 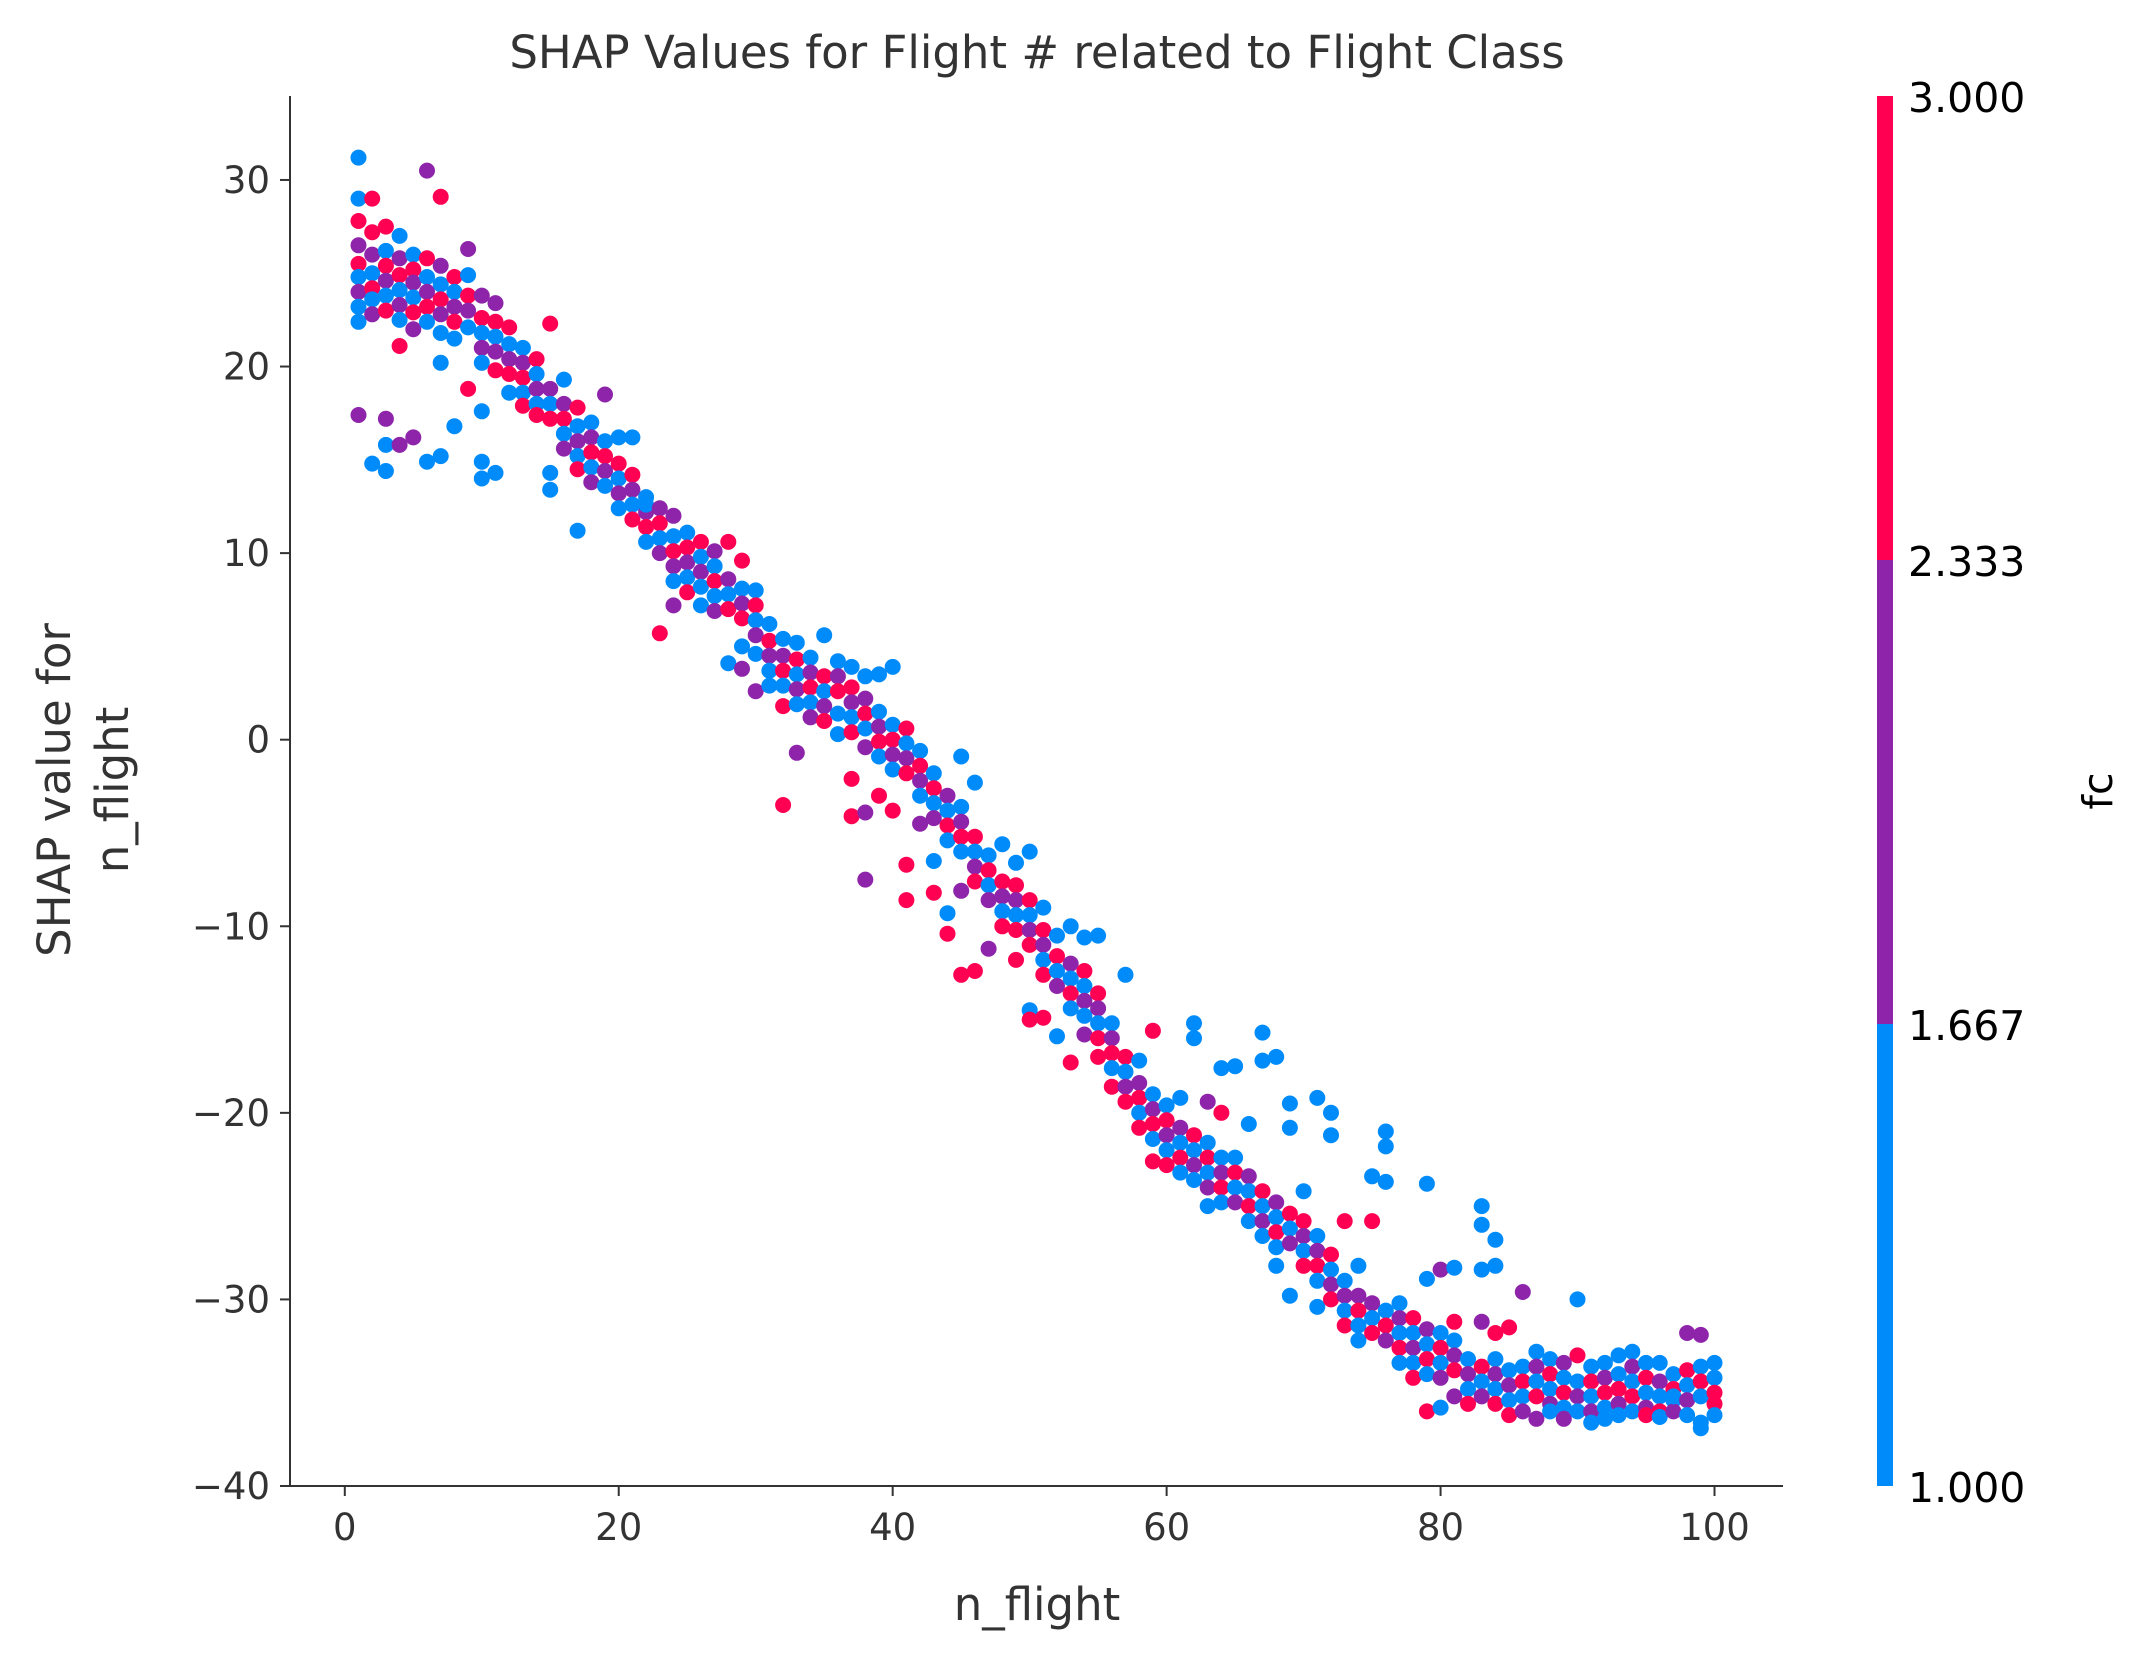 I want to click on colorbar-title: fc, so click(x=2098, y=791).